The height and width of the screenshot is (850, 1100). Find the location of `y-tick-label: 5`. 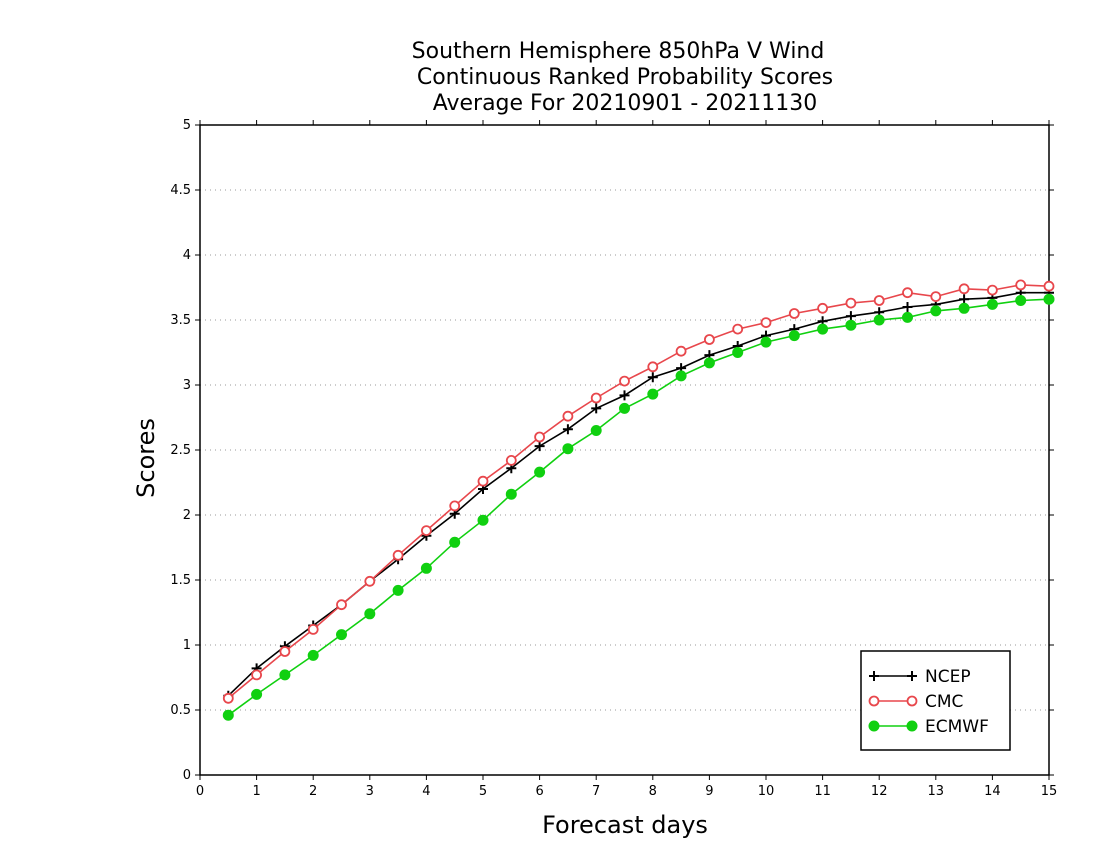

y-tick-label: 5 is located at coordinates (187, 125).